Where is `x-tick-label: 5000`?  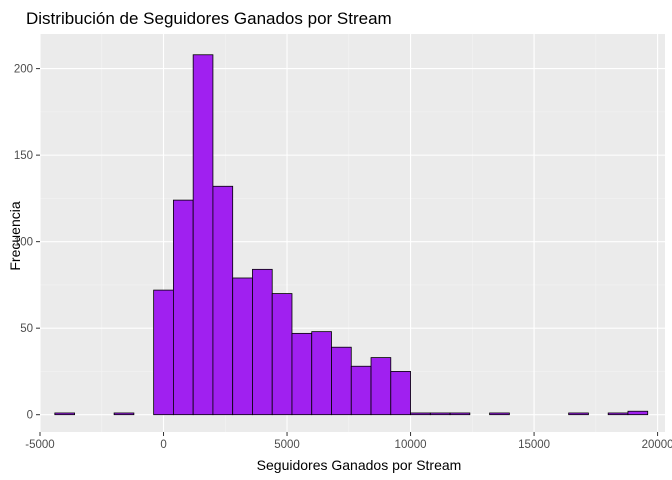 x-tick-label: 5000 is located at coordinates (287, 445).